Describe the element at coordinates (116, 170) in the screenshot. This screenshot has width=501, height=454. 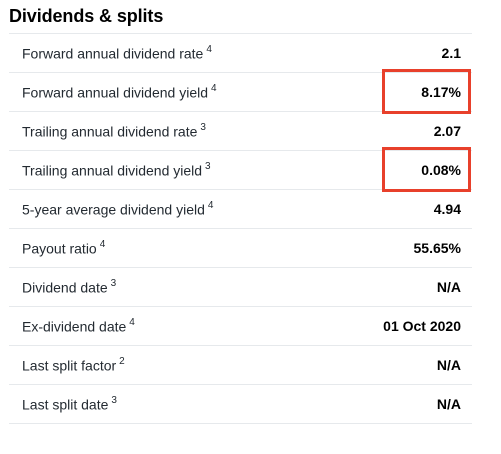
I see `row-label: Trailing annual dividend yield 3` at that location.